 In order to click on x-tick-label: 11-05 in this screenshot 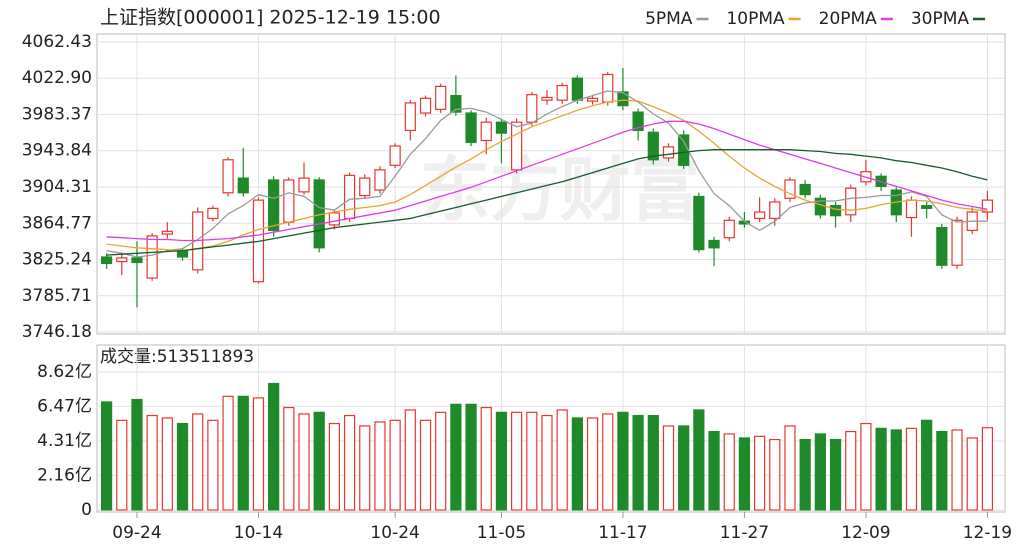, I will do `click(501, 533)`.